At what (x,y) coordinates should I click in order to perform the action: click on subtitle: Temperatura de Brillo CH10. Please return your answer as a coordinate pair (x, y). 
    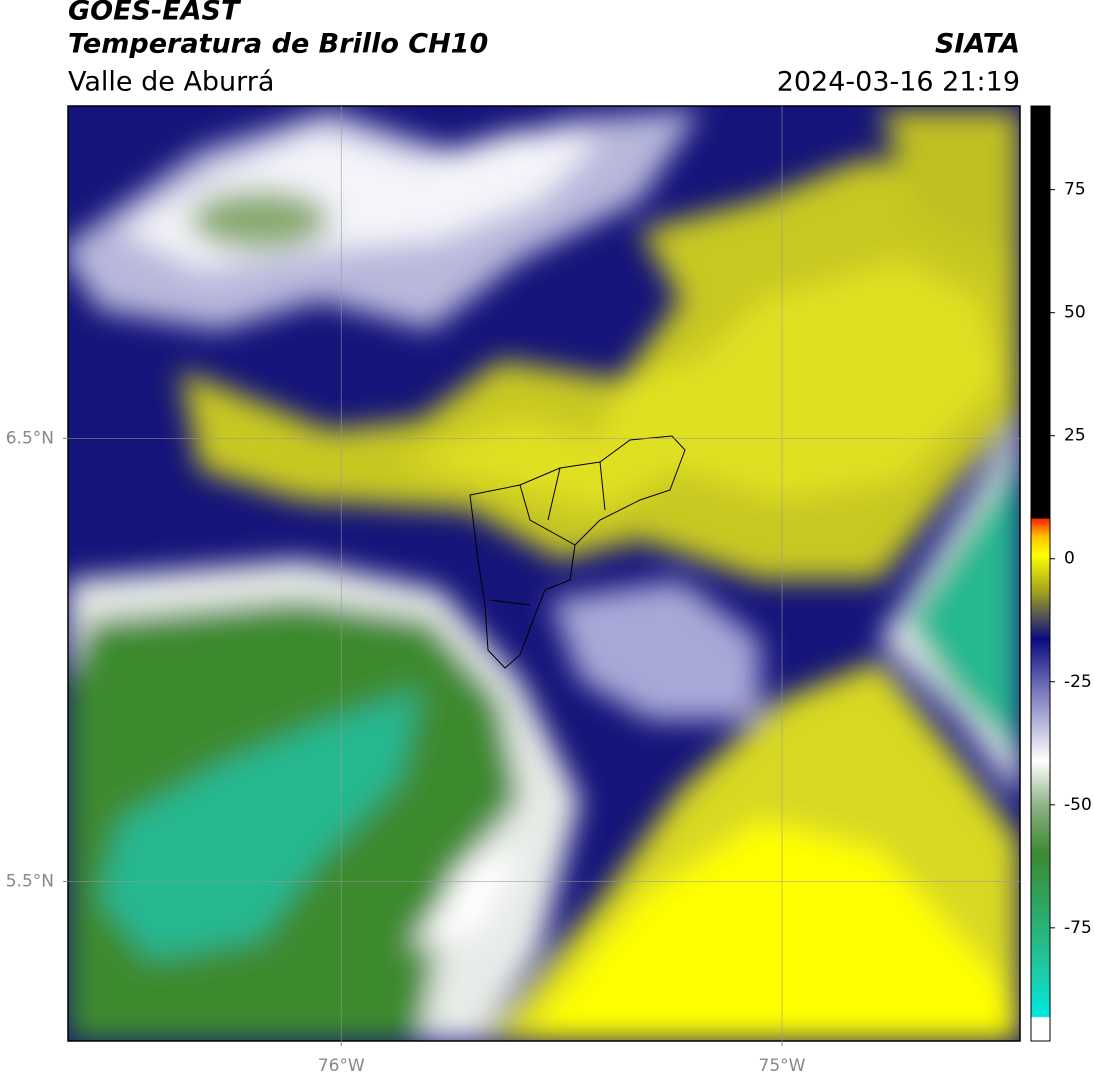
    Looking at the image, I should click on (278, 44).